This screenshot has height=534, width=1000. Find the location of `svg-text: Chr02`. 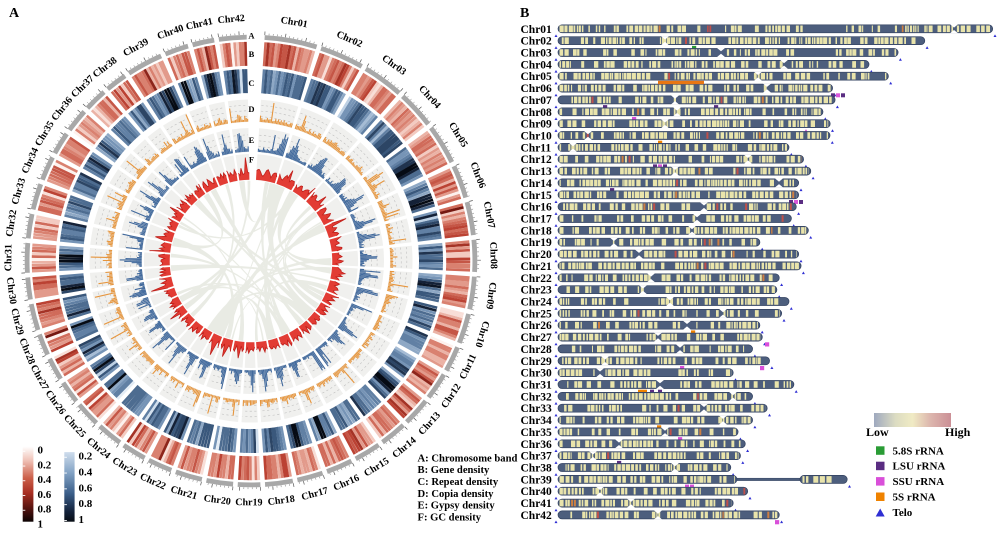

svg-text: Chr02 is located at coordinates (537, 42).